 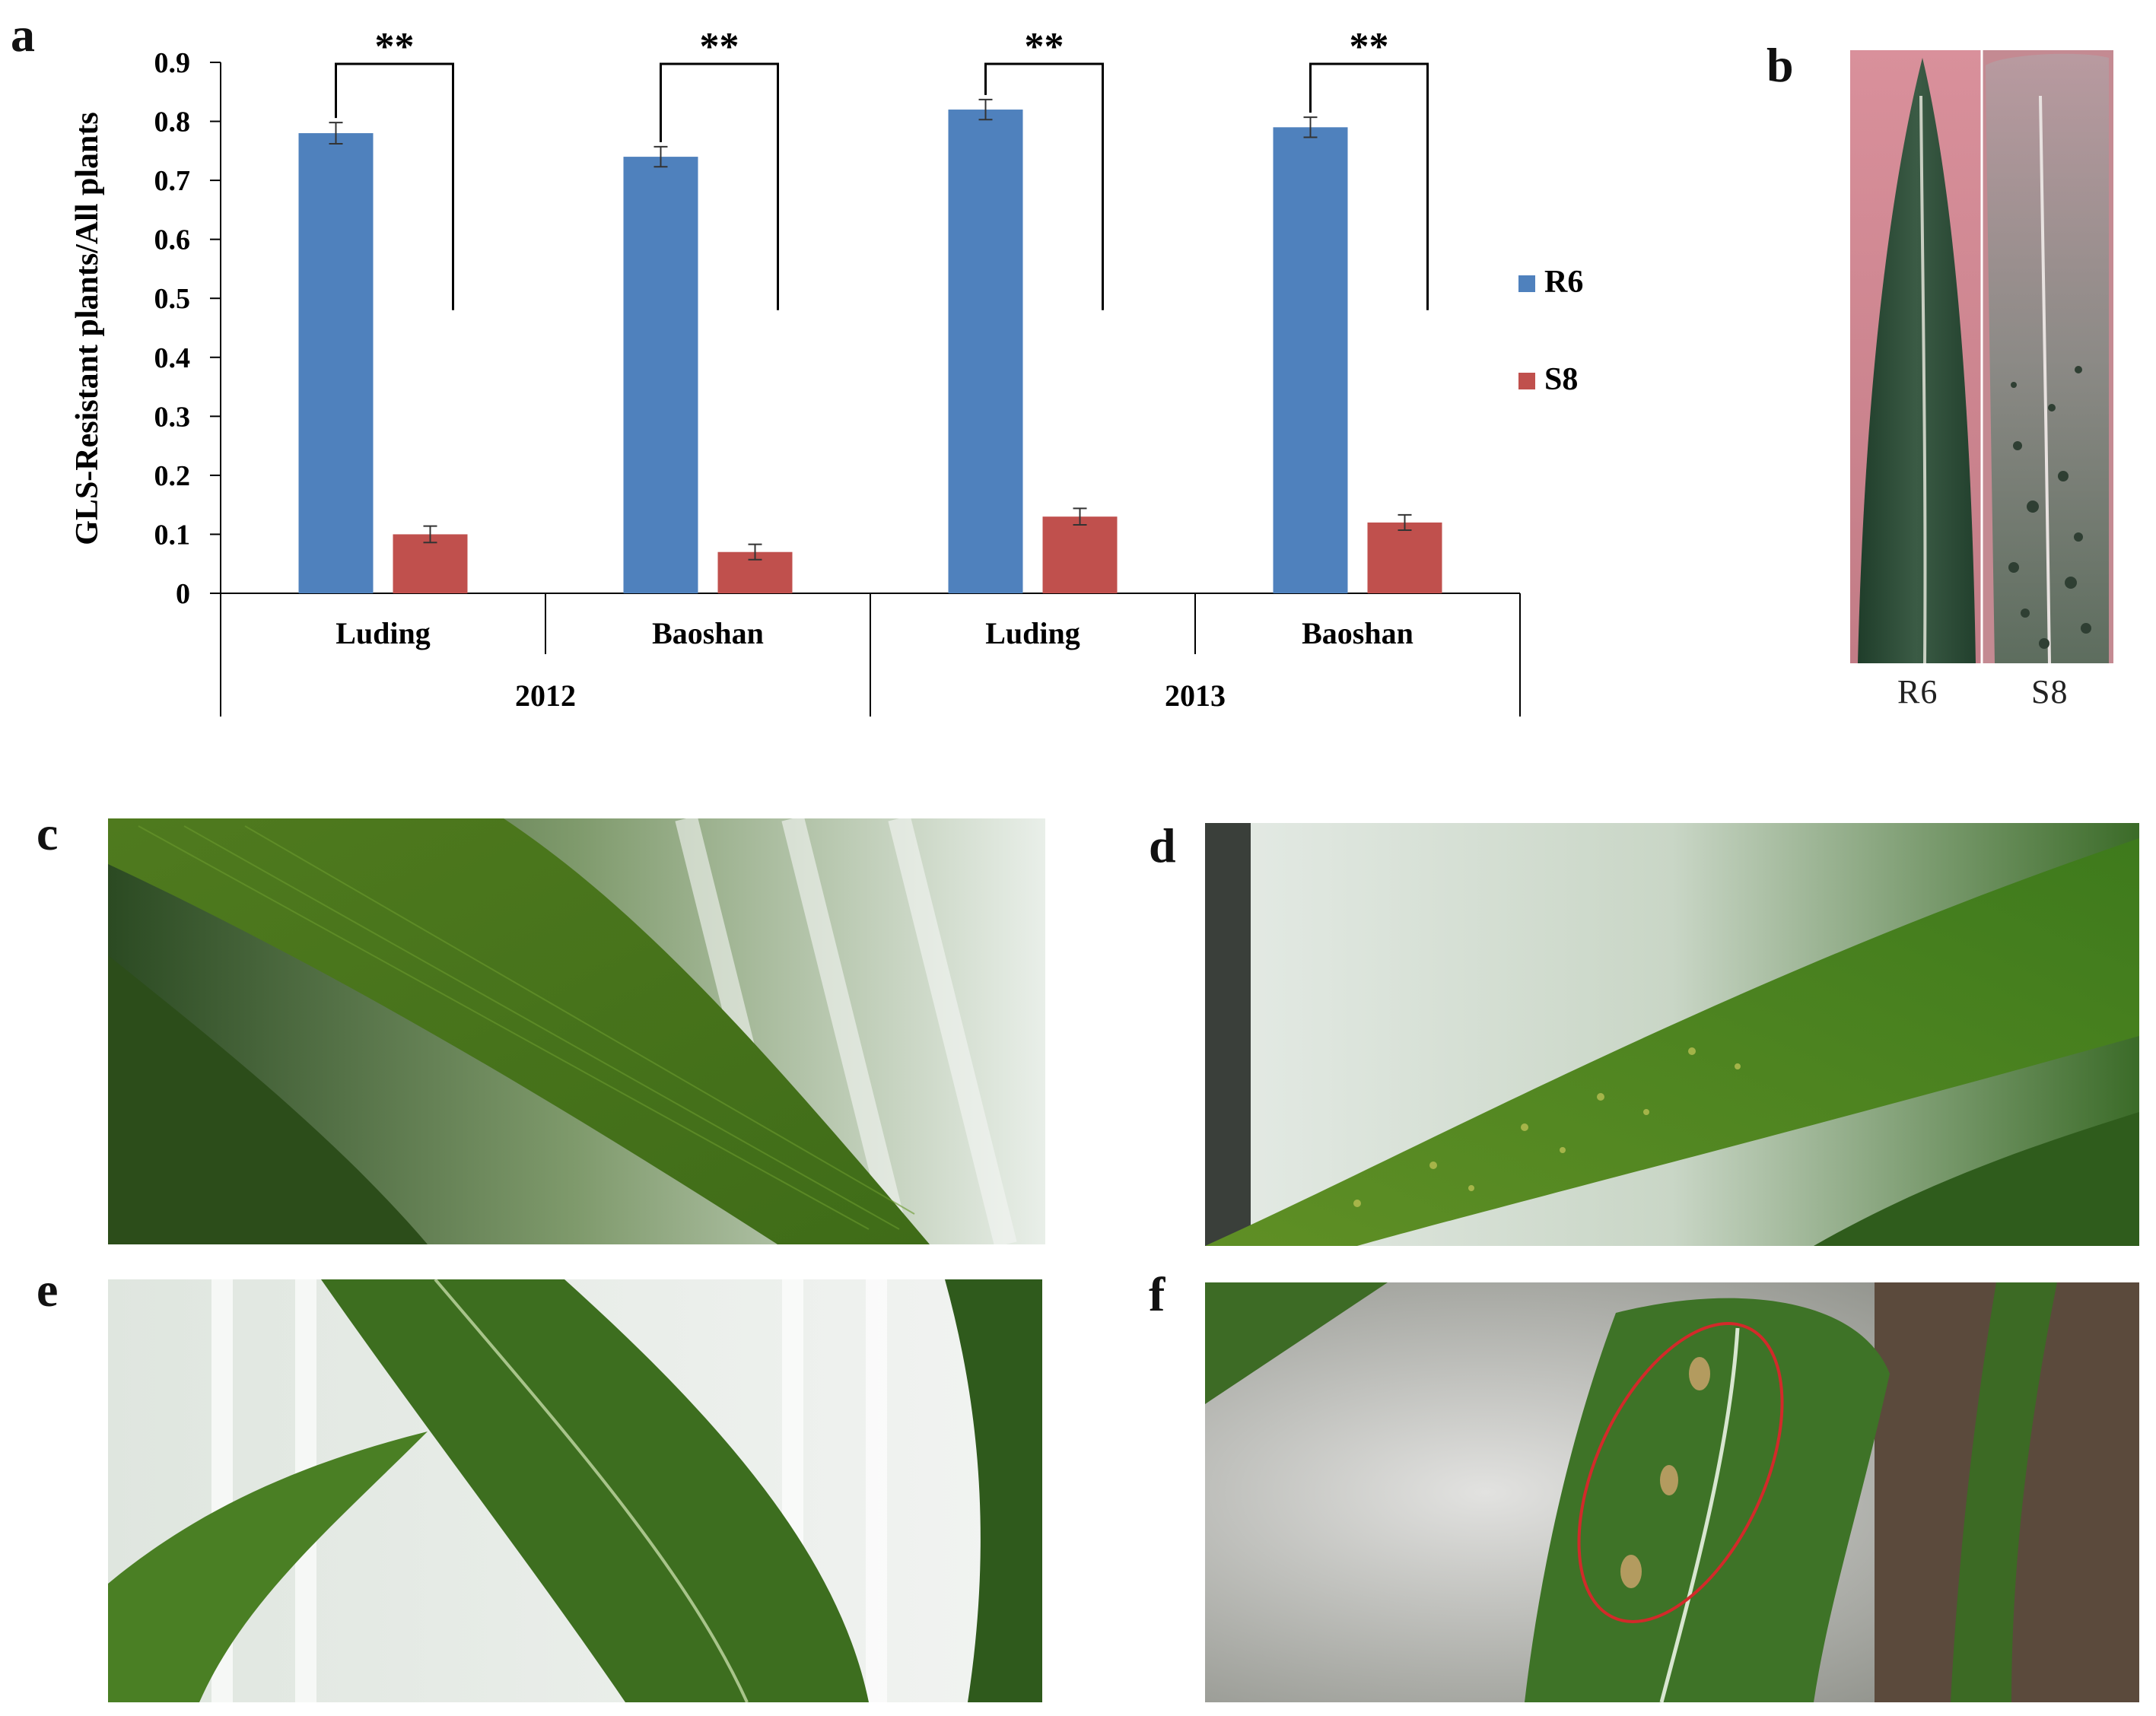 I want to click on y-tick-label: 0.4, so click(x=173, y=358).